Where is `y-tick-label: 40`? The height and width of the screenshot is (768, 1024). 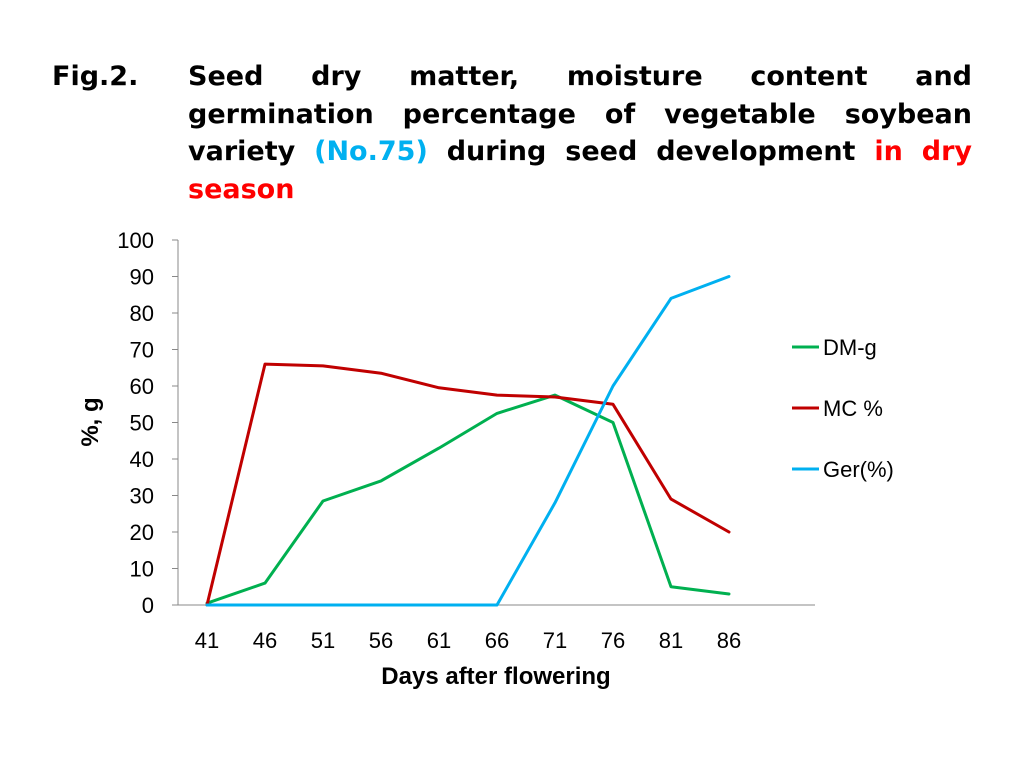 y-tick-label: 40 is located at coordinates (142, 459).